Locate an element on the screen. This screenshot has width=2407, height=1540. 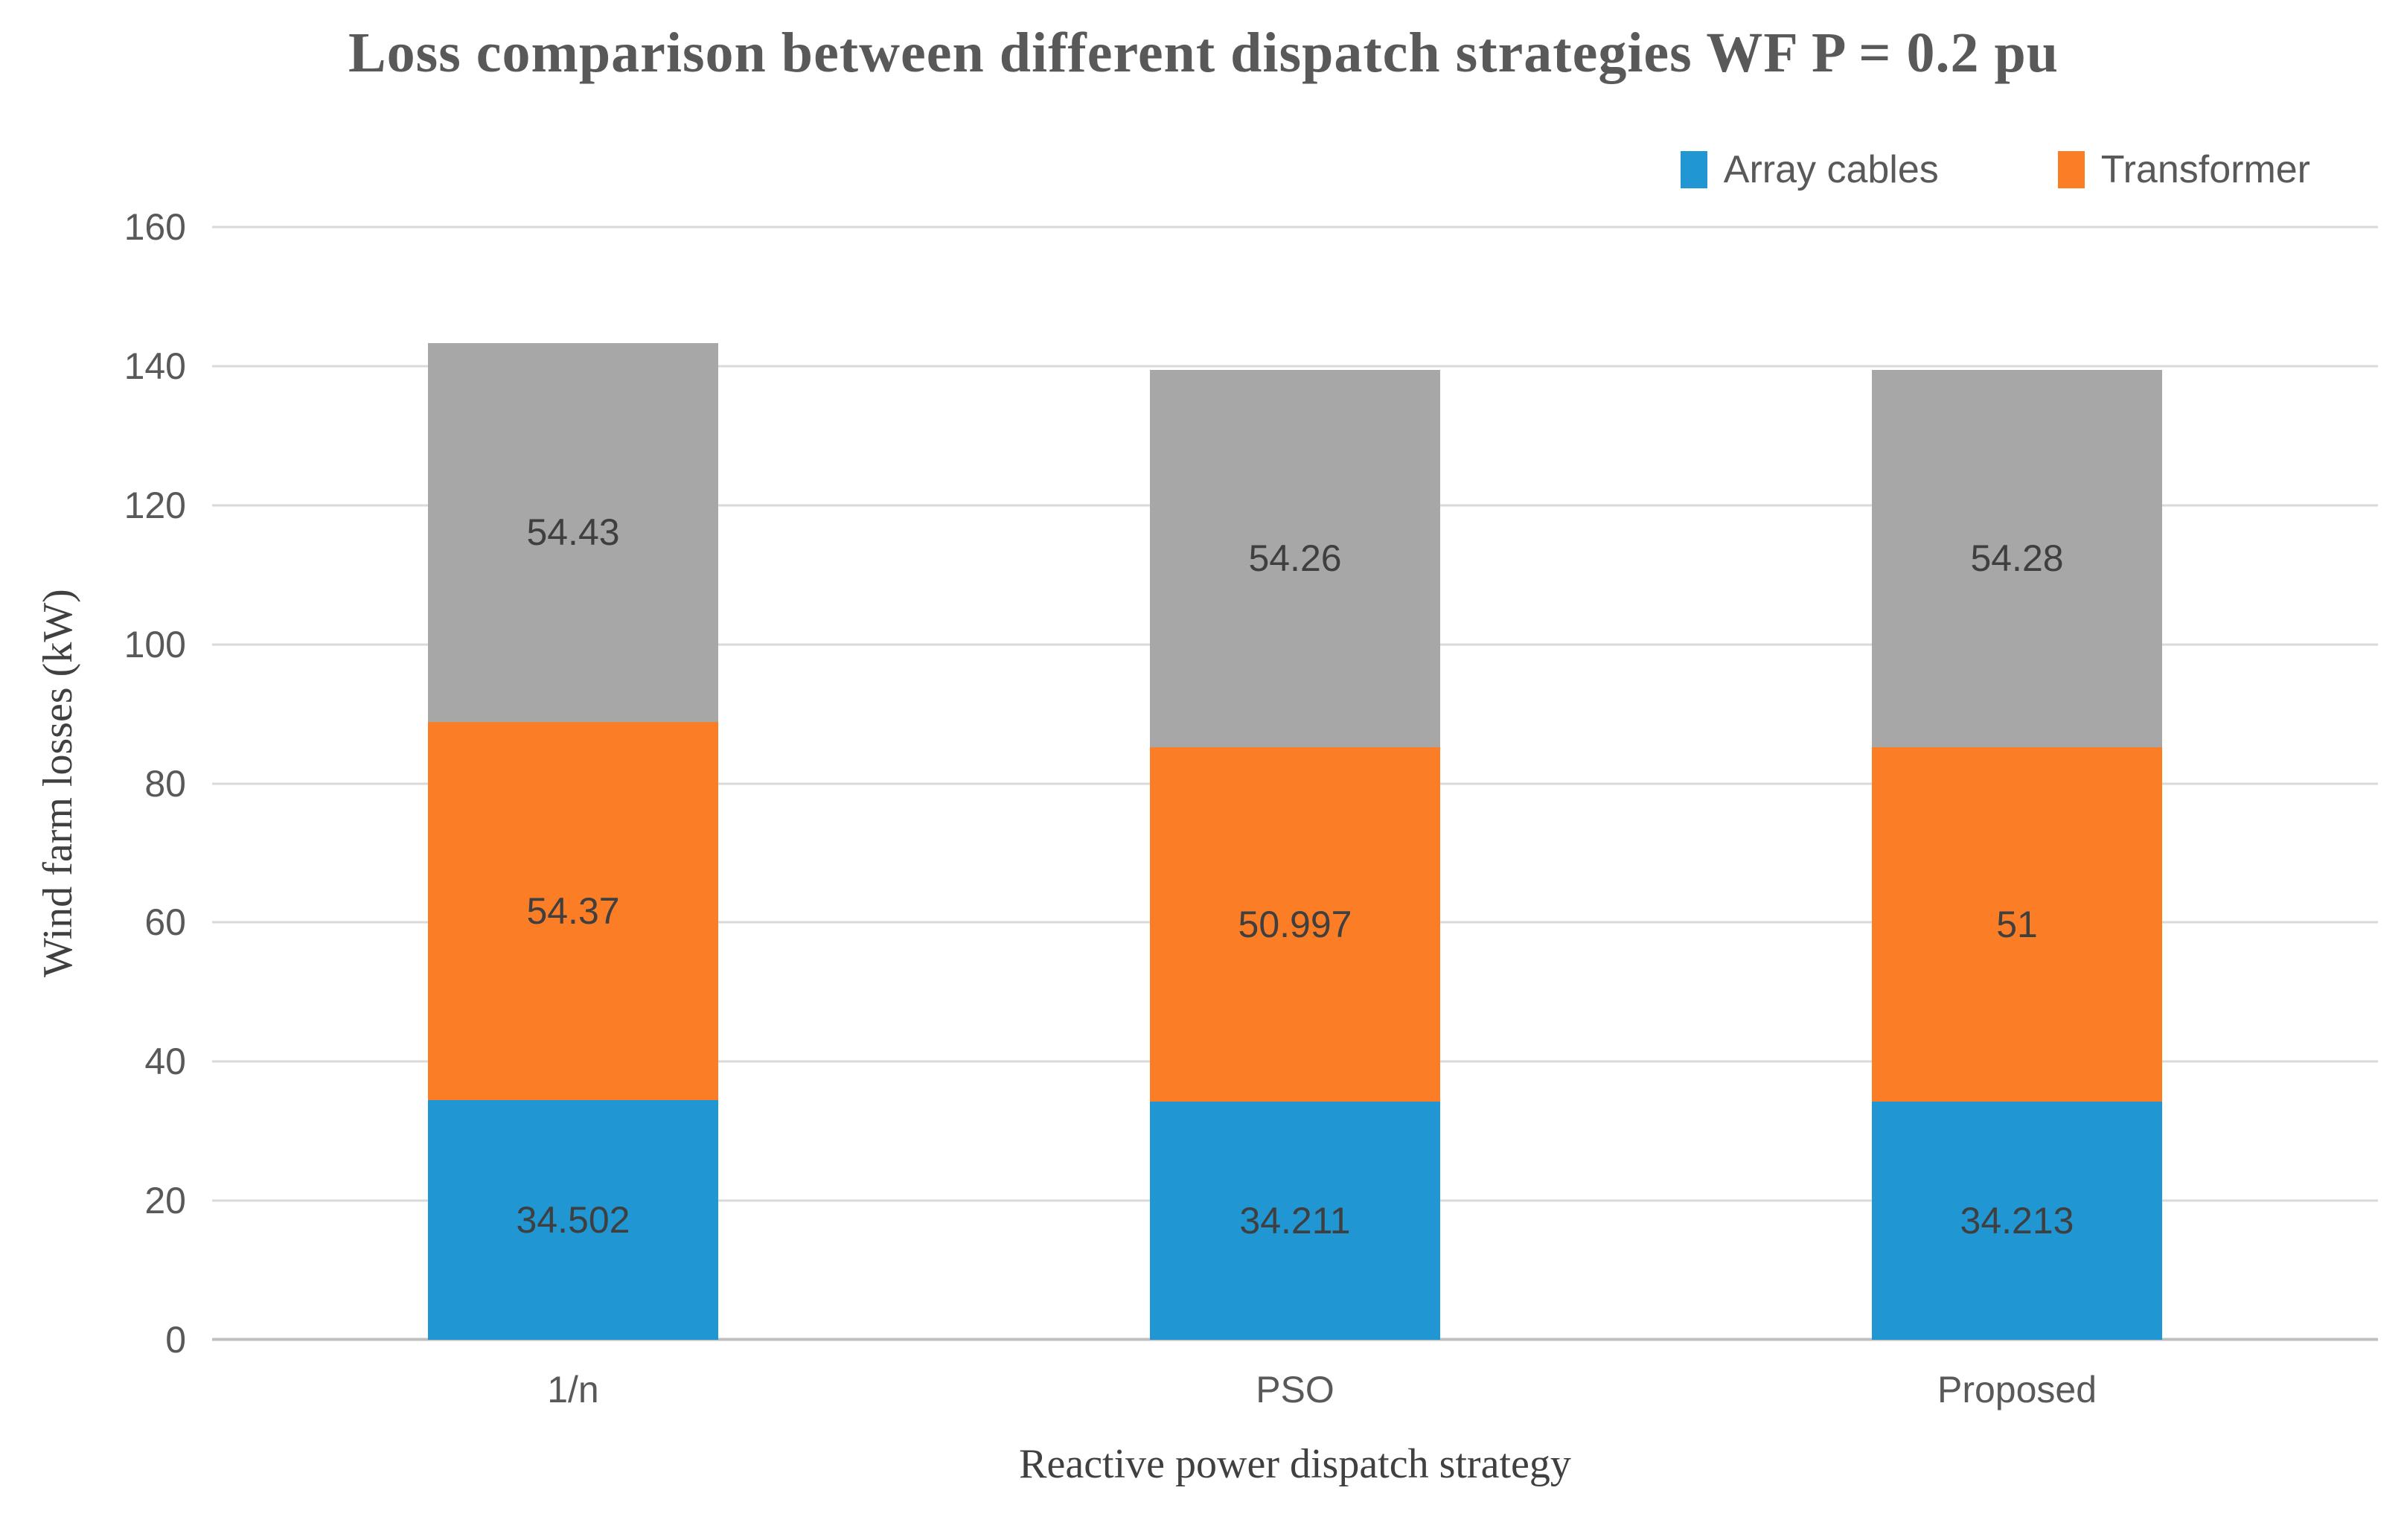
data-label: 54.43 is located at coordinates (573, 532).